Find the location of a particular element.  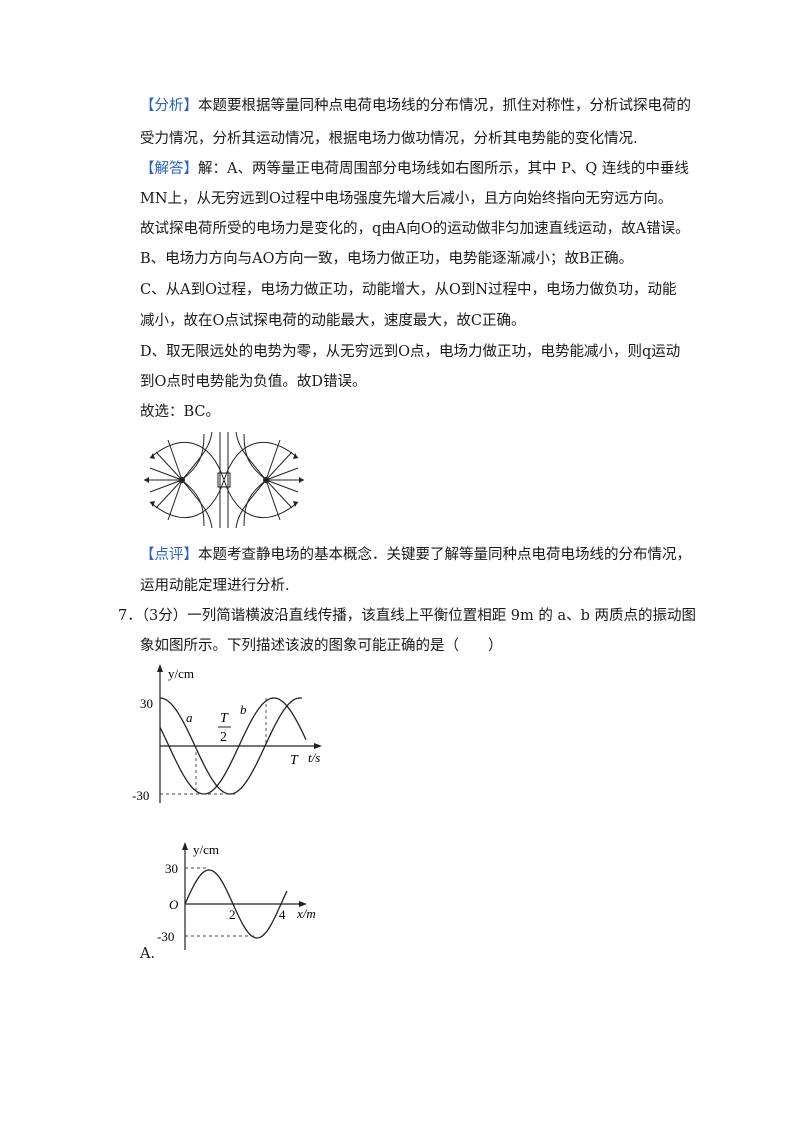

opt-a-xlabel: x/m is located at coordinates (306, 913).